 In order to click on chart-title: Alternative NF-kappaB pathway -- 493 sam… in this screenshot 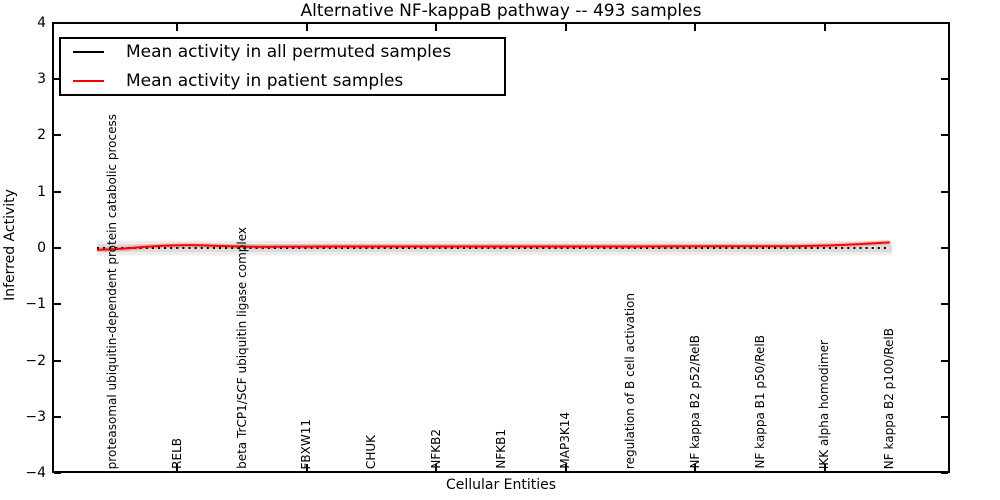, I will do `click(501, 11)`.